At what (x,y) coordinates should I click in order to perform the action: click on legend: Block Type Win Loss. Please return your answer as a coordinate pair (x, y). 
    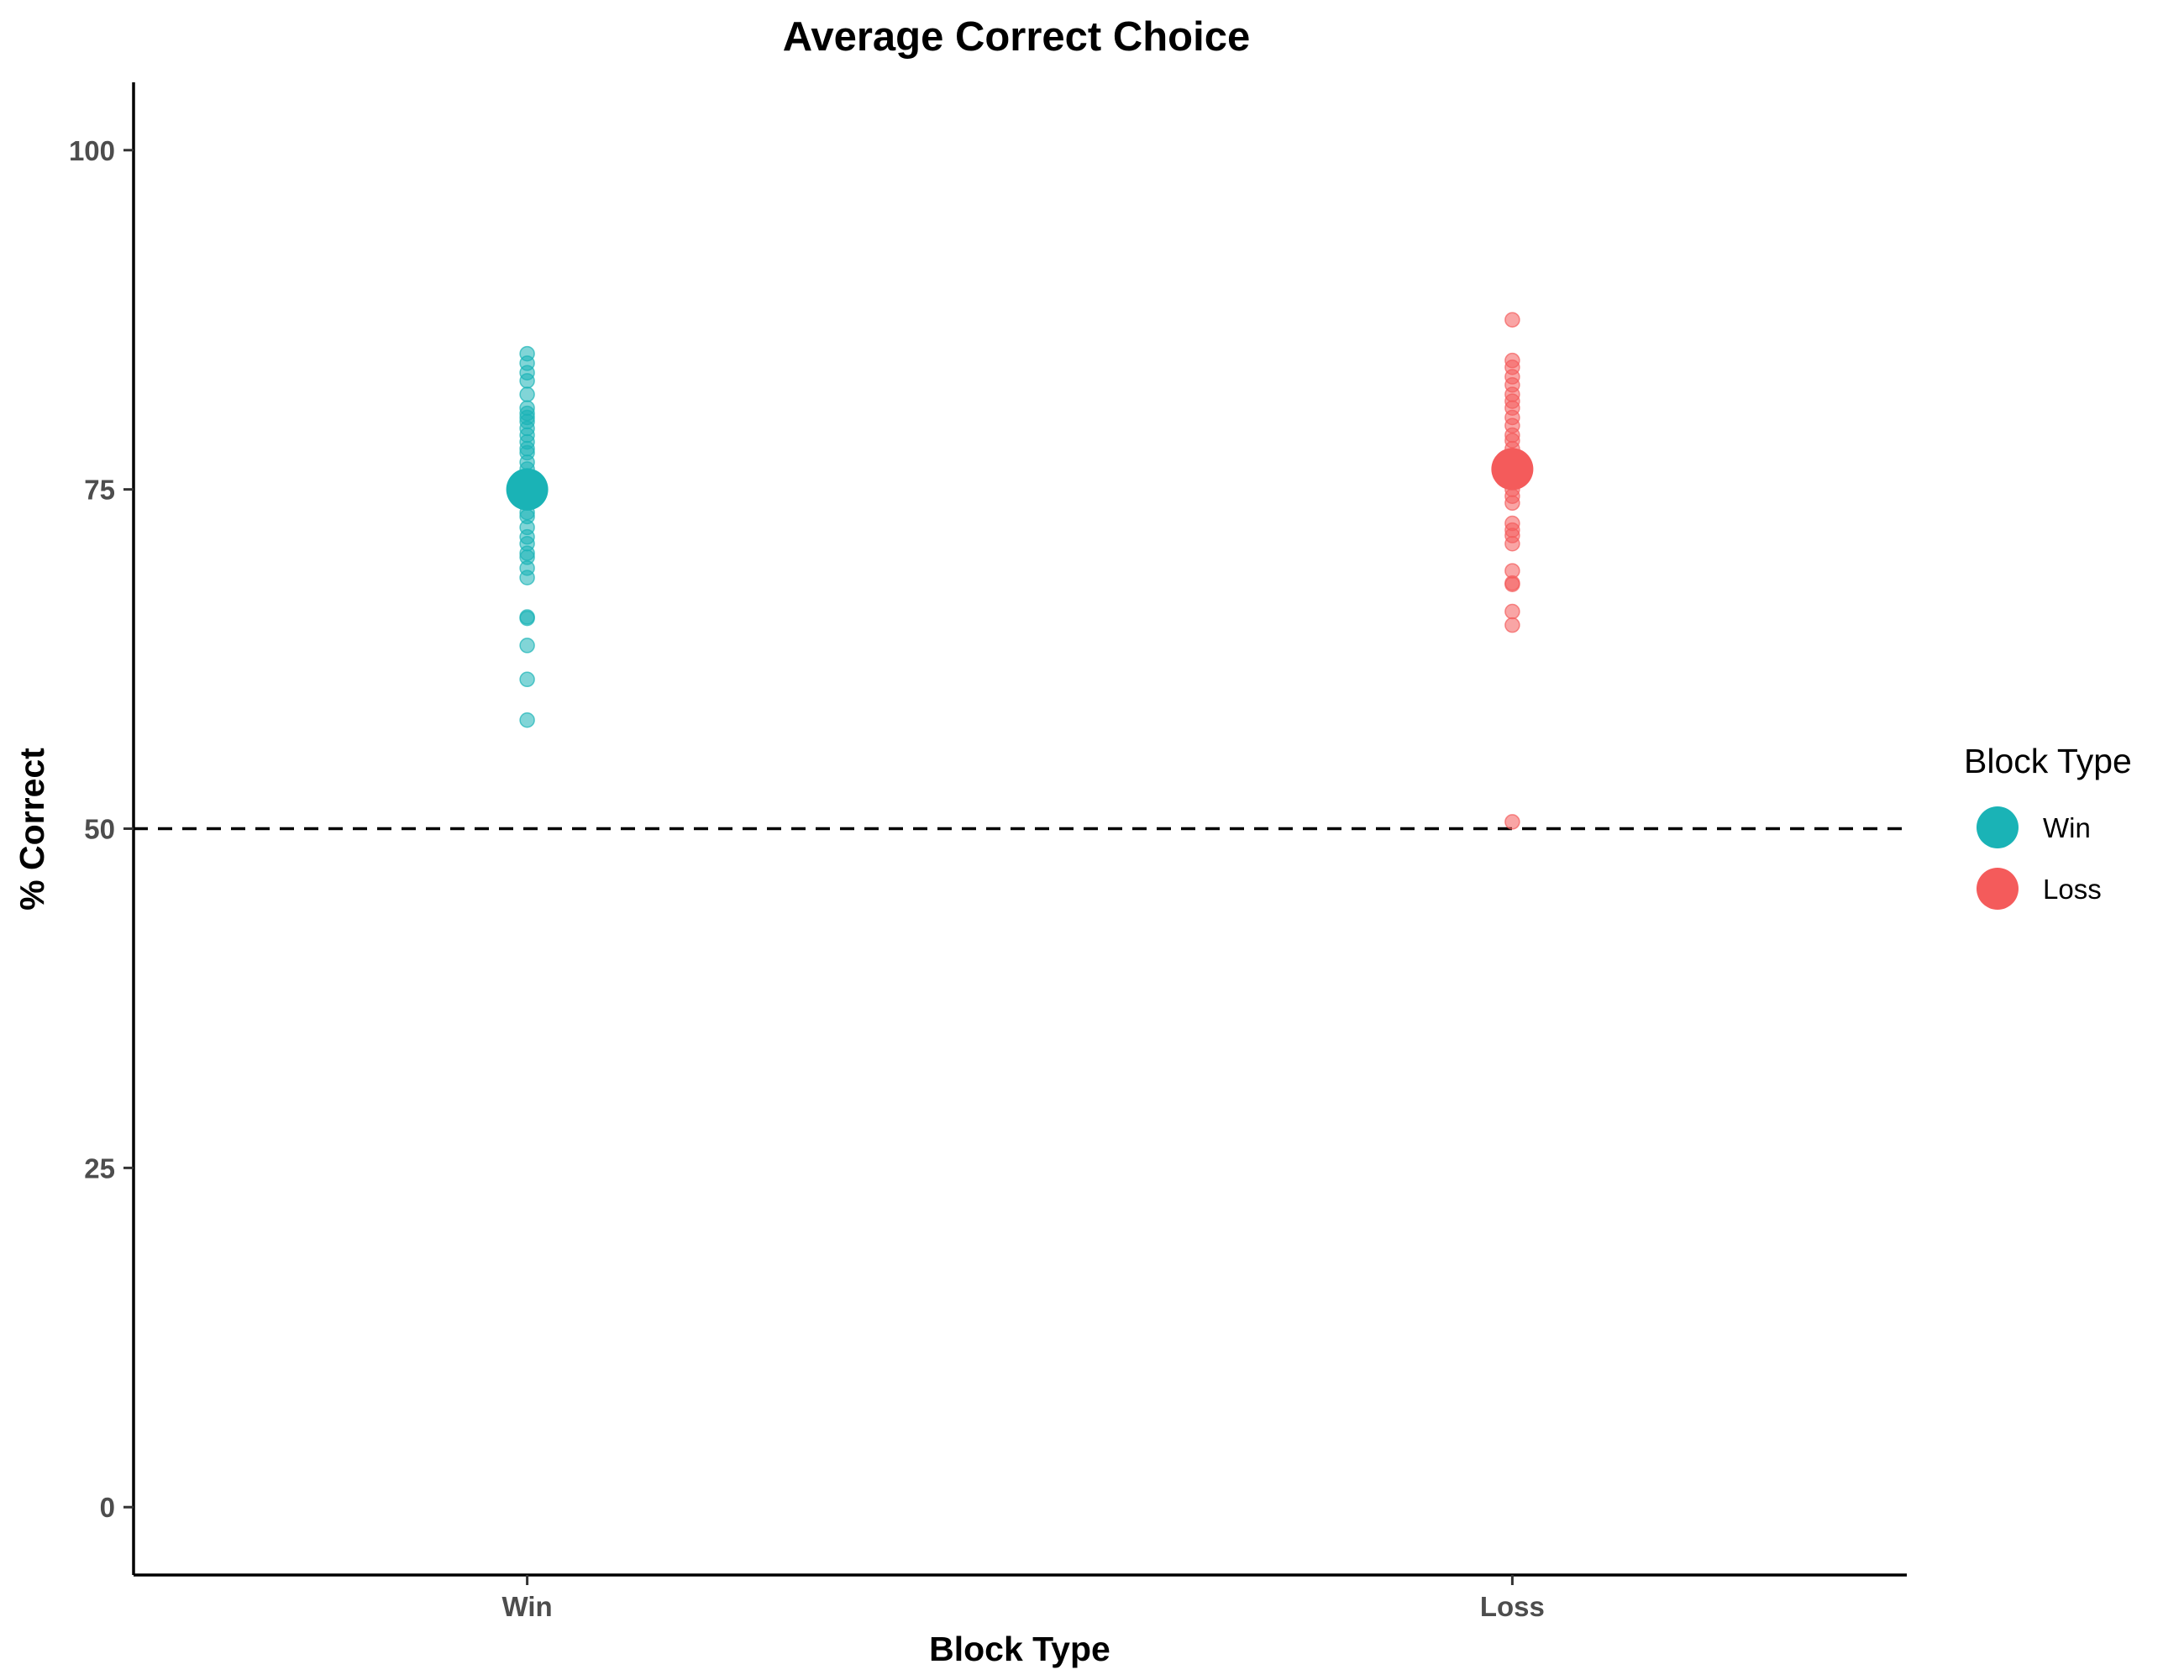
    Looking at the image, I should click on (2048, 826).